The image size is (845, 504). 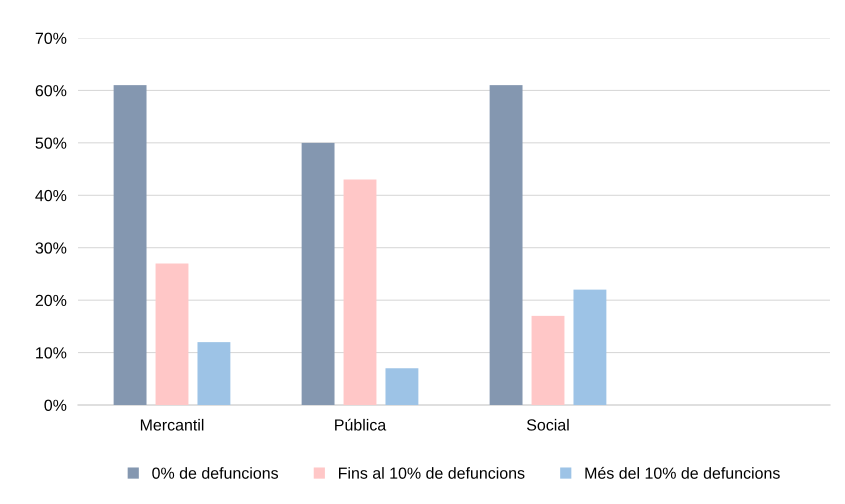 What do you see at coordinates (51, 300) in the screenshot?
I see `y-tick-label: 20%` at bounding box center [51, 300].